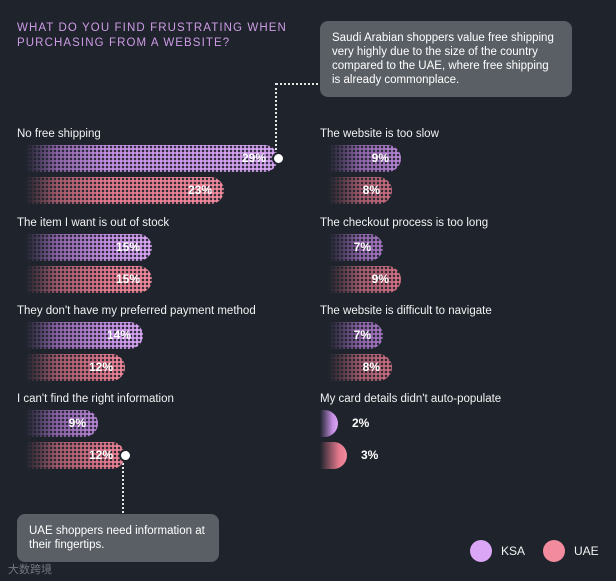 The height and width of the screenshot is (581, 616). I want to click on bar-uae: 23%, so click(140, 190).